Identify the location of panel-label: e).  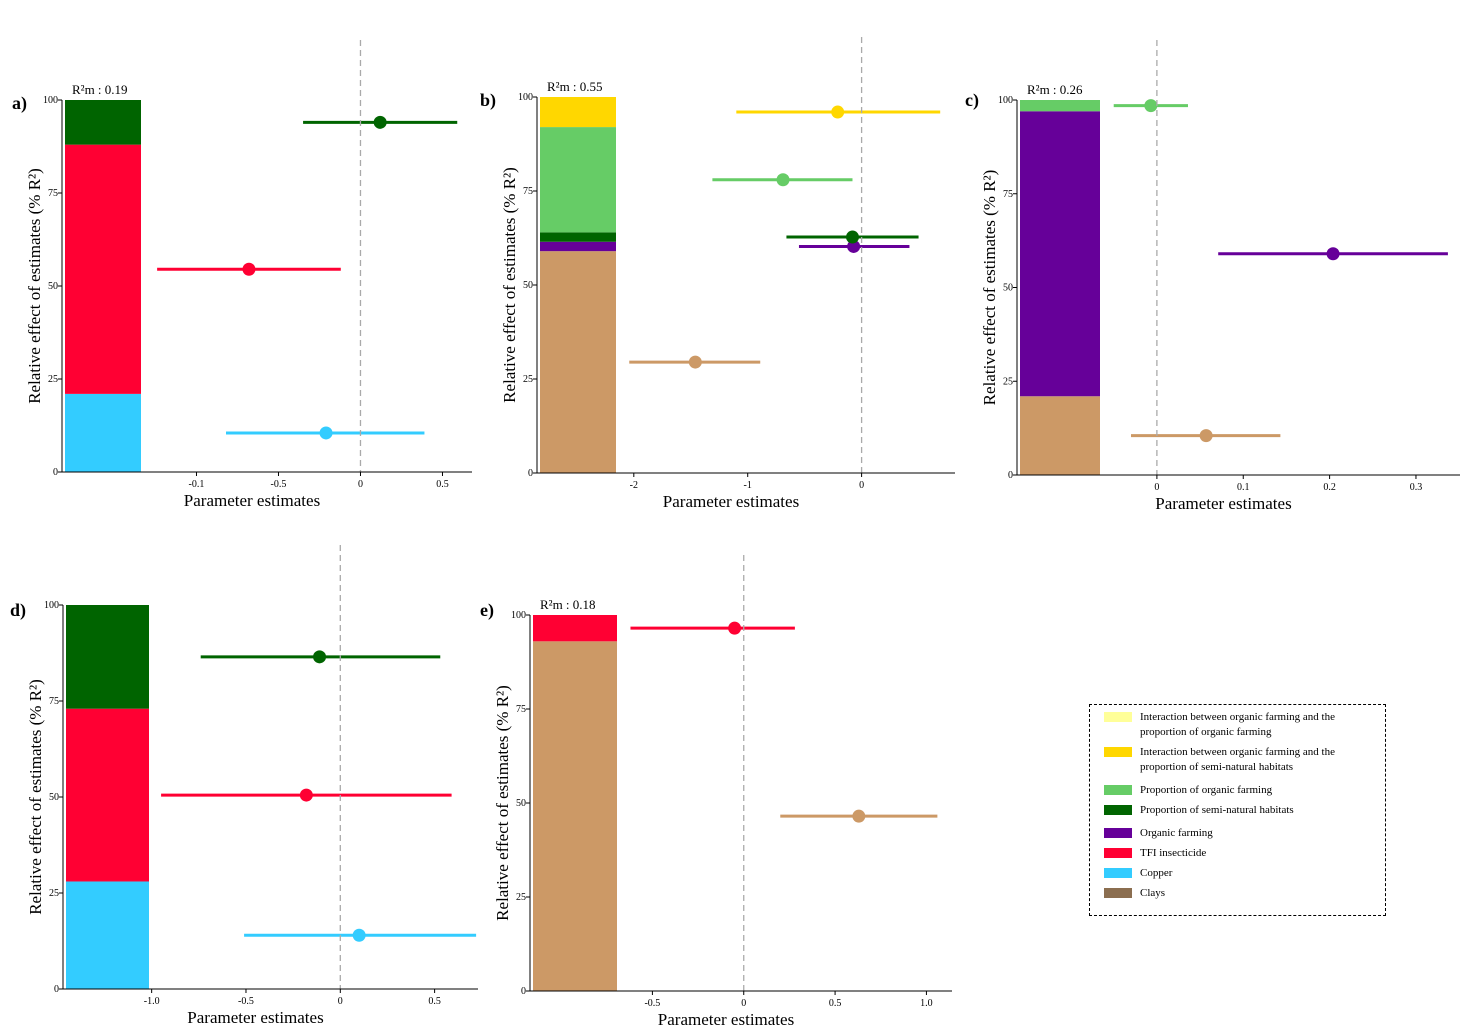
(487, 610).